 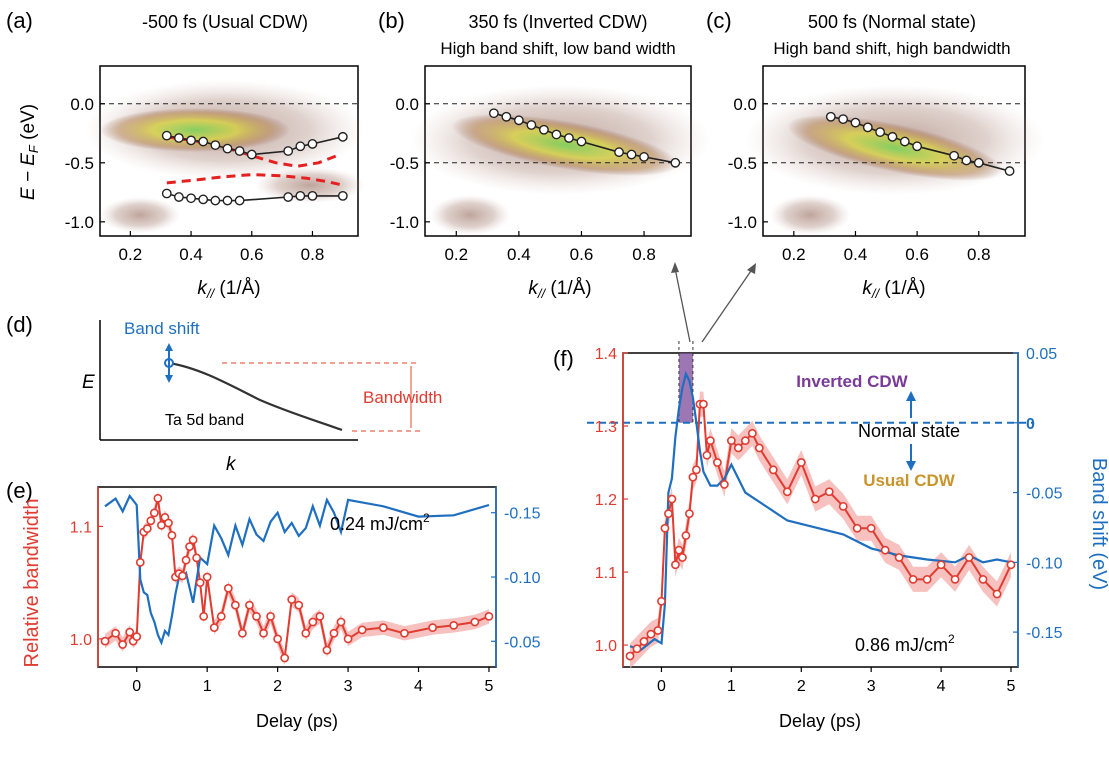 I want to click on panel-b-subtitle: High band shift, low band width, so click(x=557, y=48).